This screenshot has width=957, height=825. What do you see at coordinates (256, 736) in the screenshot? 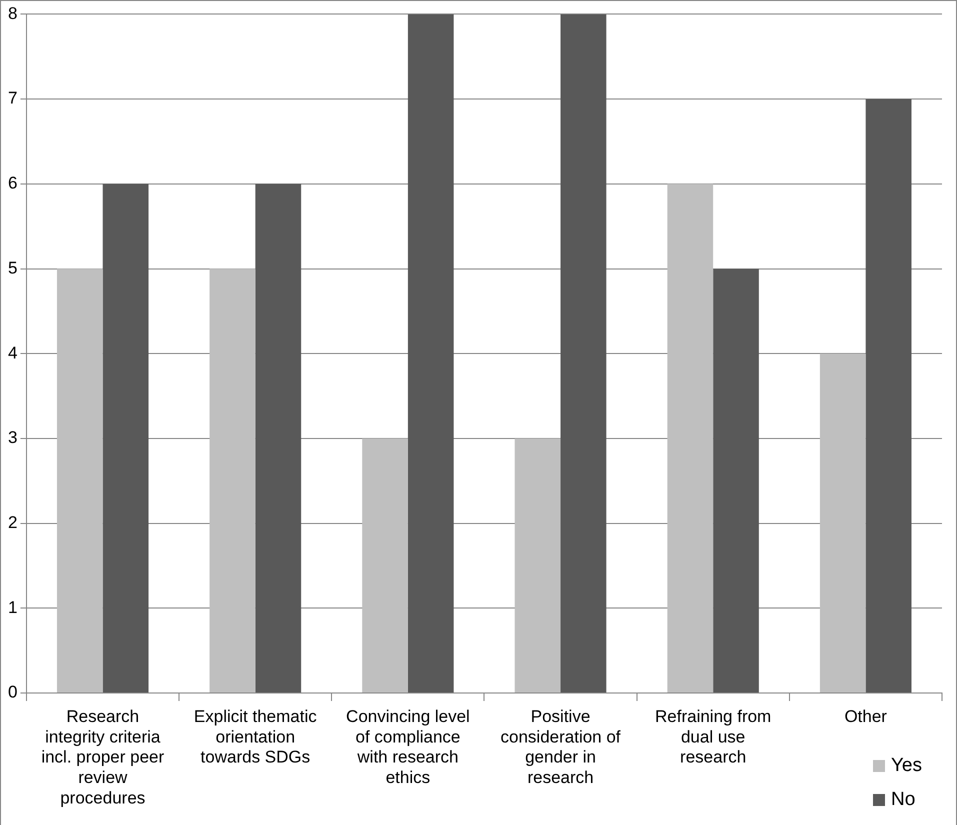
I see `x-tick-label: Explicit thematic orientation towards SDGs` at bounding box center [256, 736].